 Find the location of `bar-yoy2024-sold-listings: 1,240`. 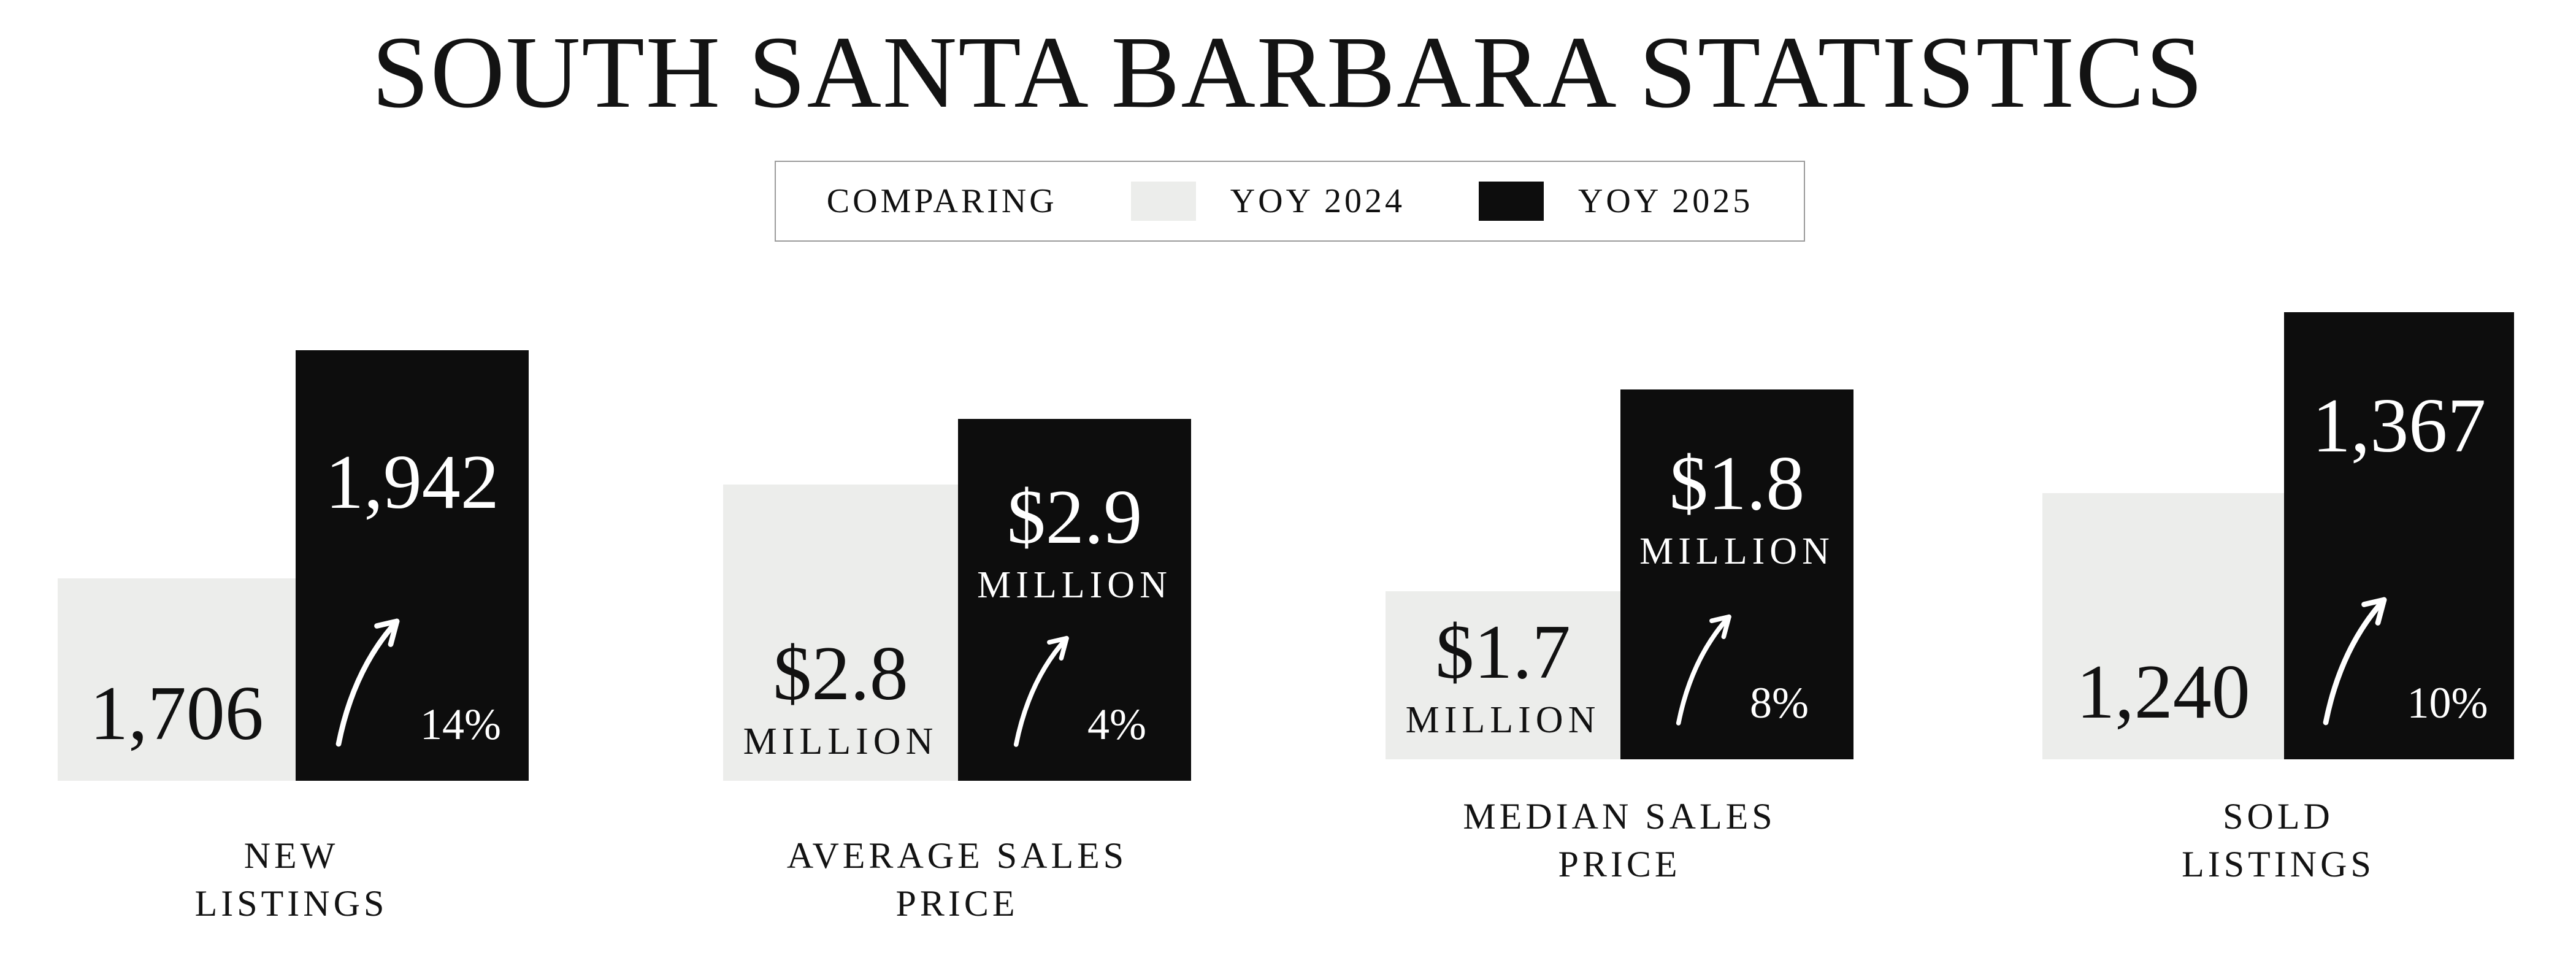

bar-yoy2024-sold-listings: 1,240 is located at coordinates (2163, 626).